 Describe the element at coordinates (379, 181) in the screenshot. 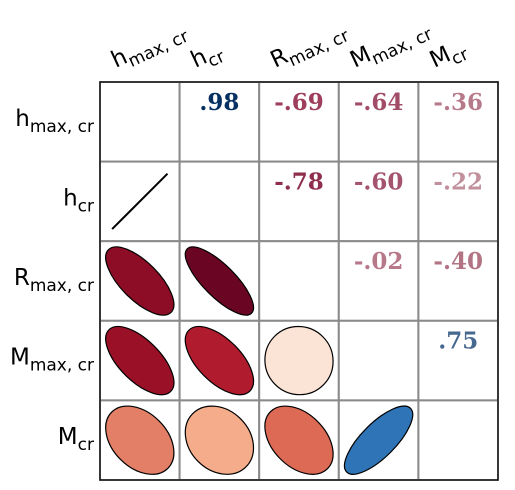

I see `correlation-value-label: -.60` at that location.